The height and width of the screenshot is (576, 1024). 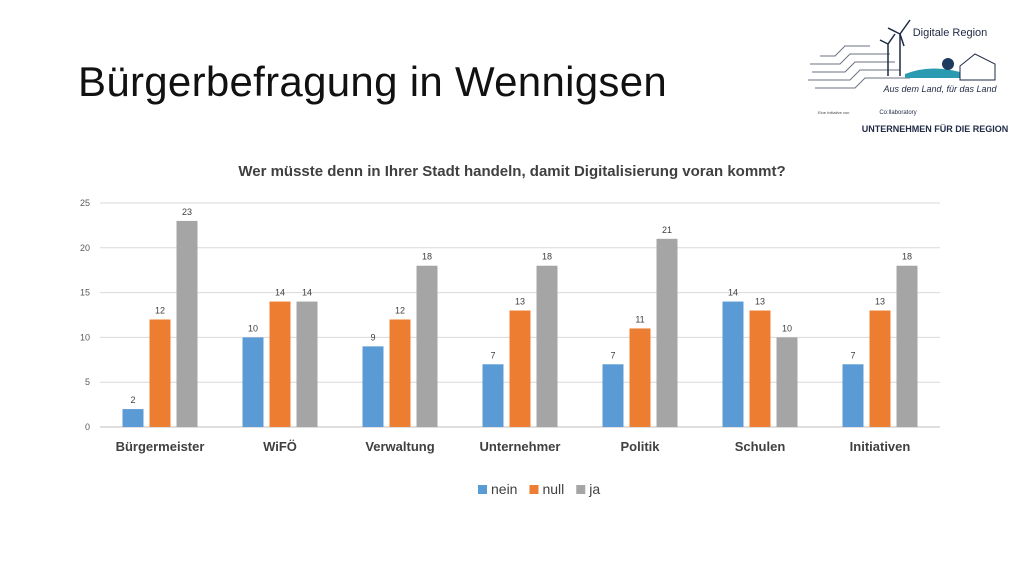 What do you see at coordinates (534, 489) in the screenshot?
I see `legend-swatch-null` at bounding box center [534, 489].